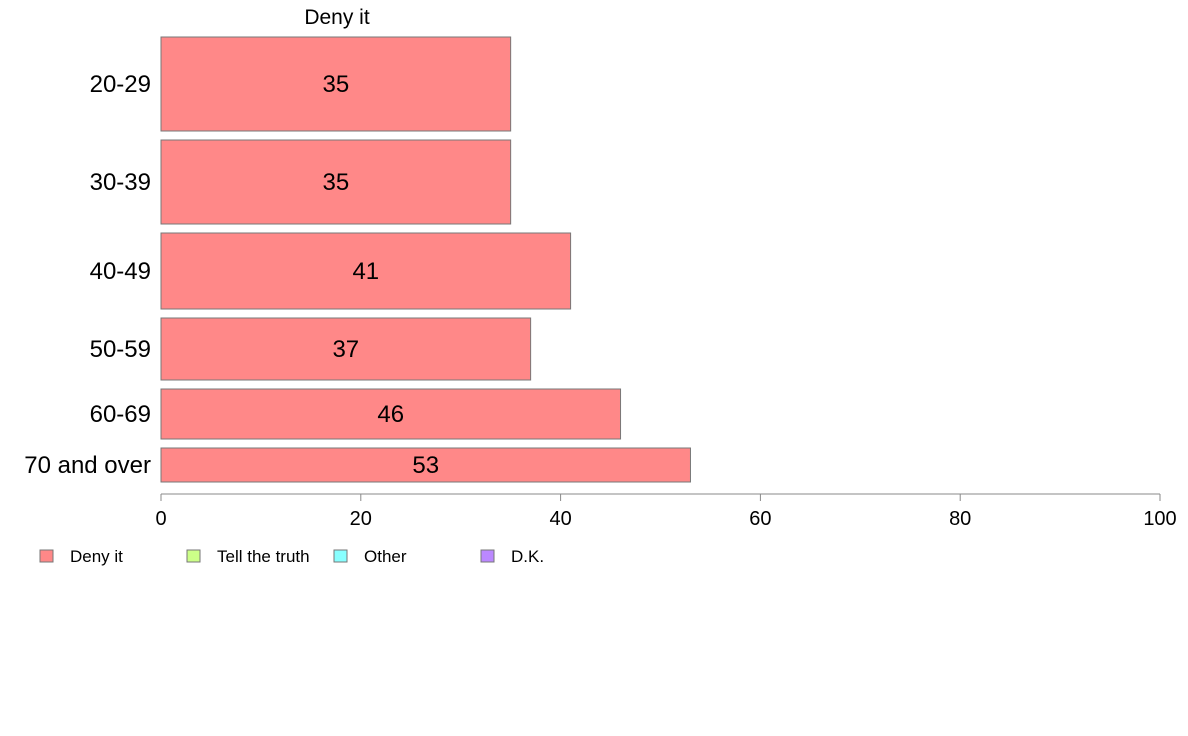 The width and height of the screenshot is (1188, 736). Describe the element at coordinates (263, 556) in the screenshot. I see `legend-label: Tell the truth` at that location.